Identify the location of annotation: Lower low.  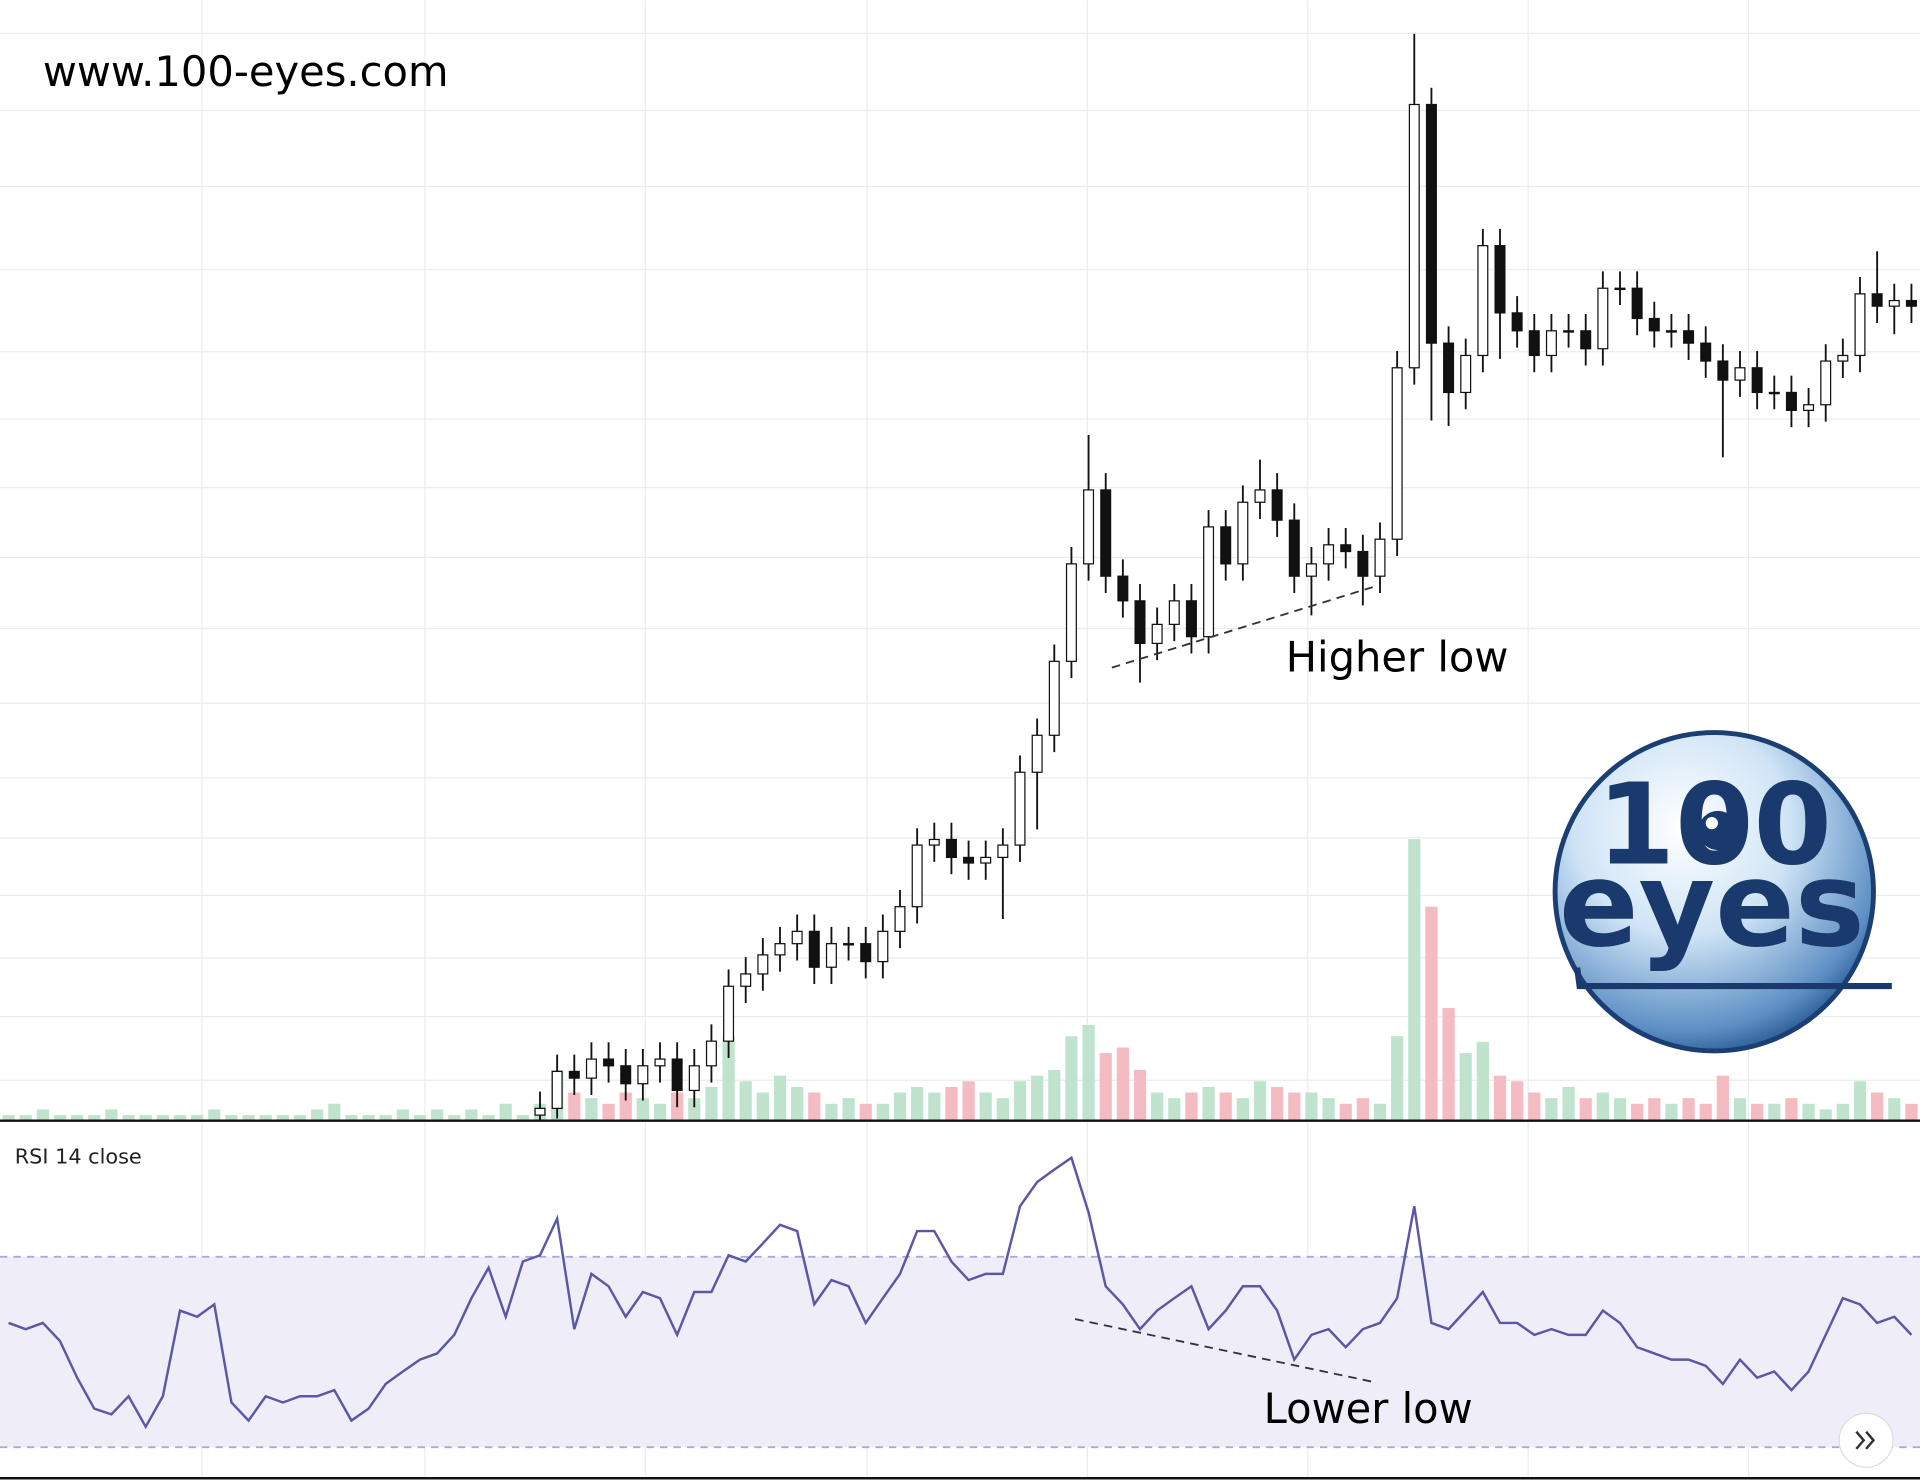
(1368, 1408).